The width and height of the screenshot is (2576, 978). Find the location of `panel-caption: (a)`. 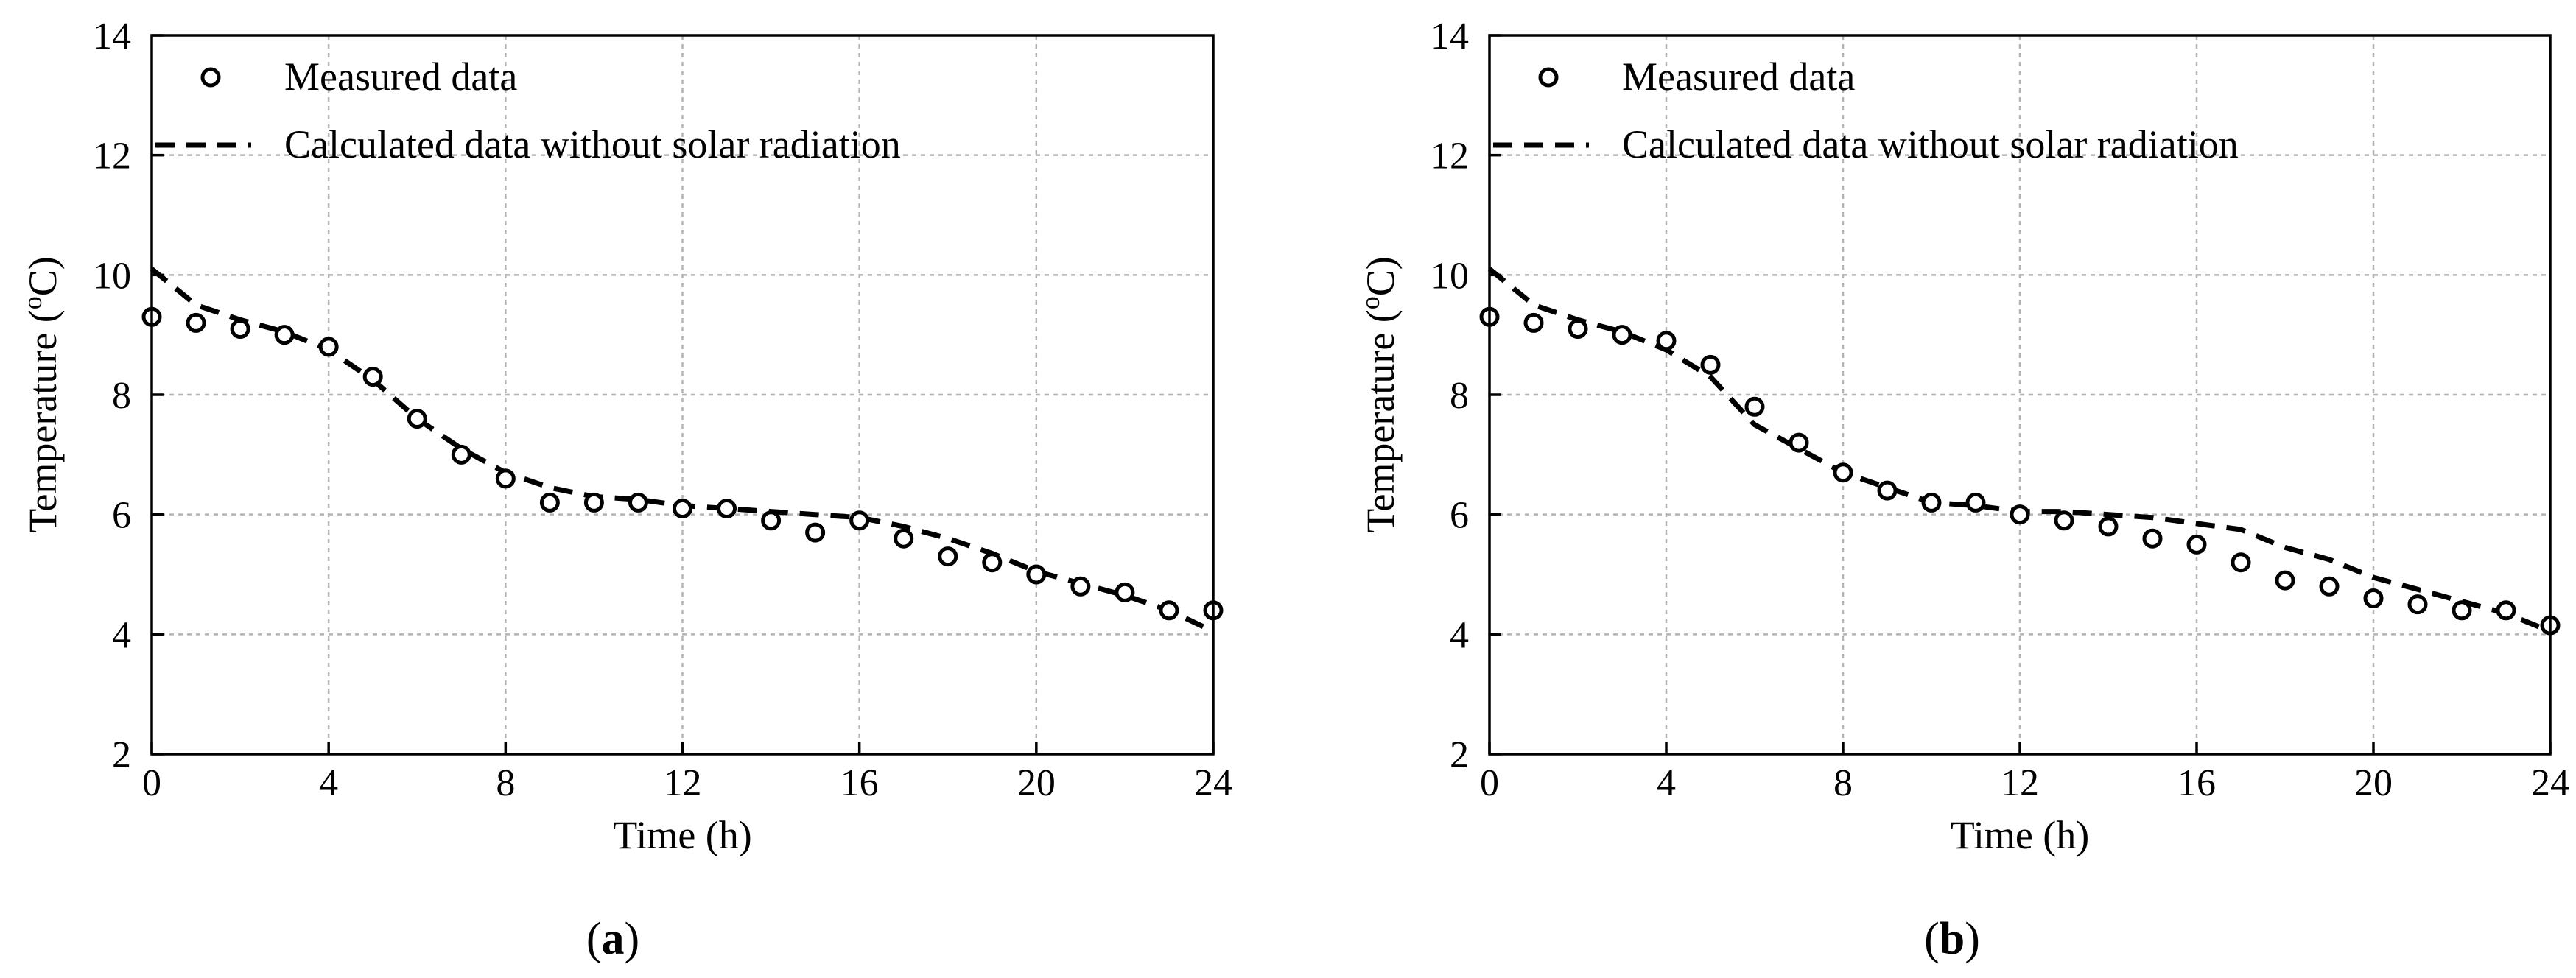

panel-caption: (a) is located at coordinates (612, 939).